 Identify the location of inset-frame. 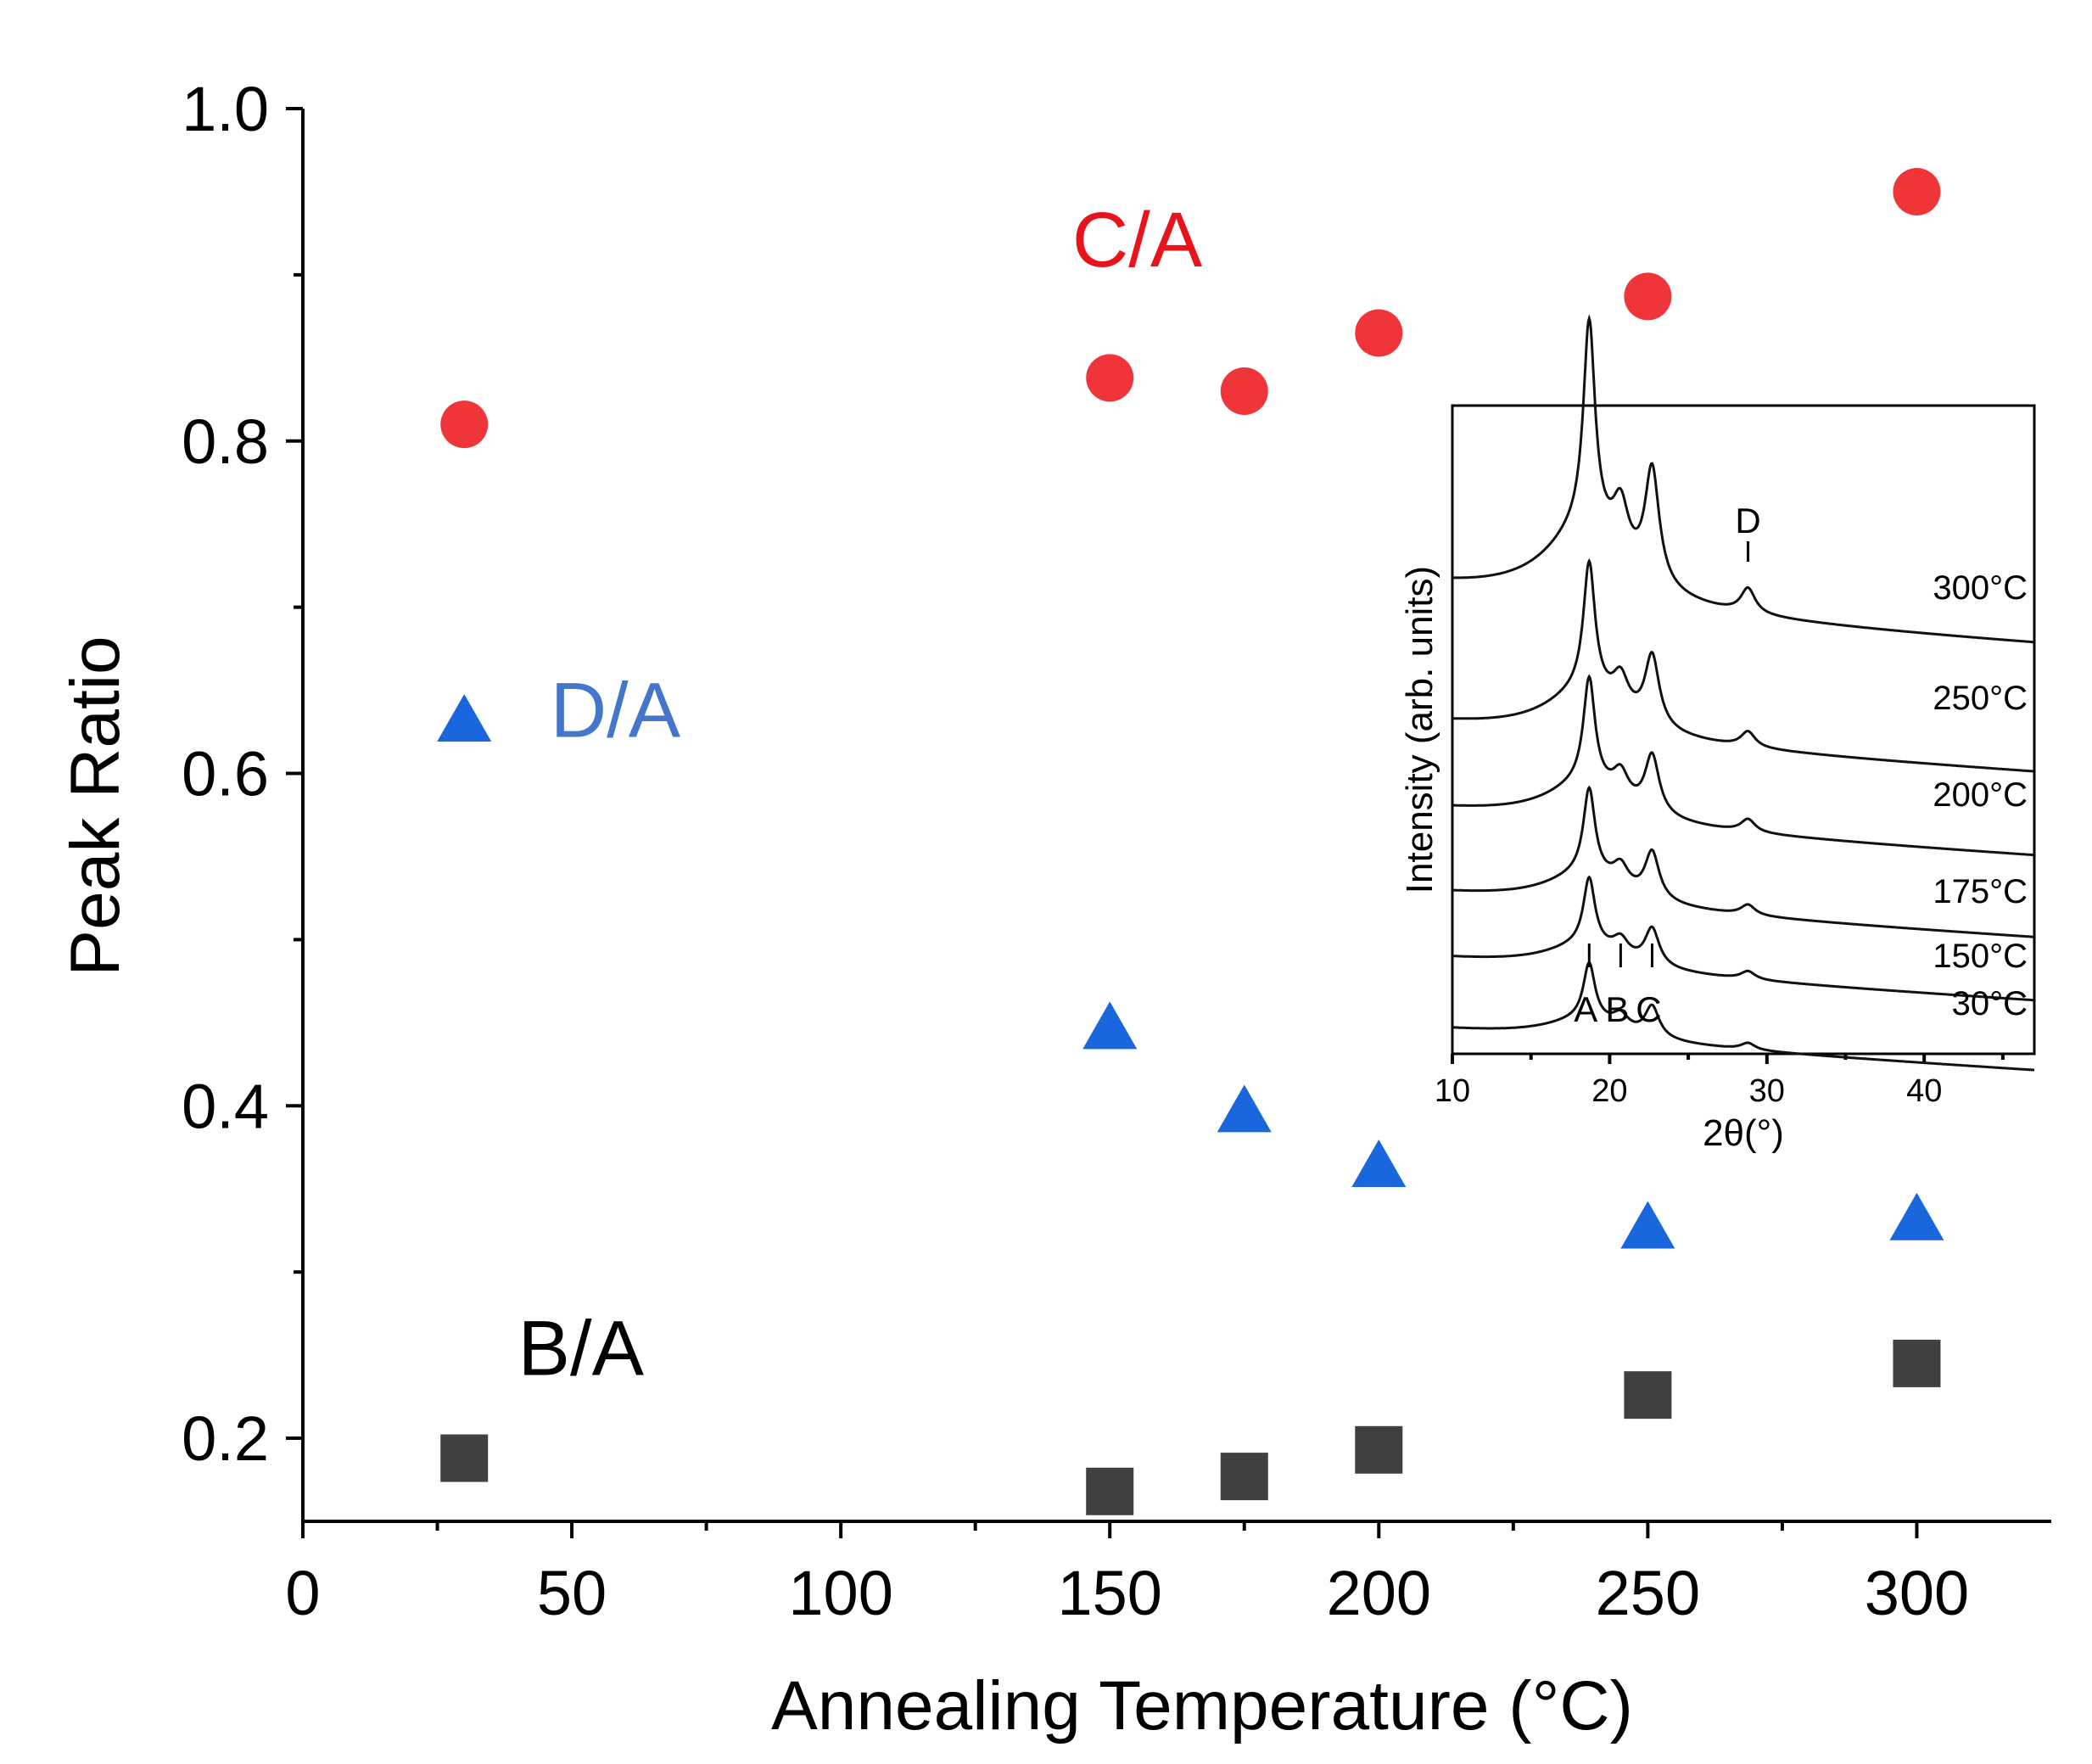
(1743, 730).